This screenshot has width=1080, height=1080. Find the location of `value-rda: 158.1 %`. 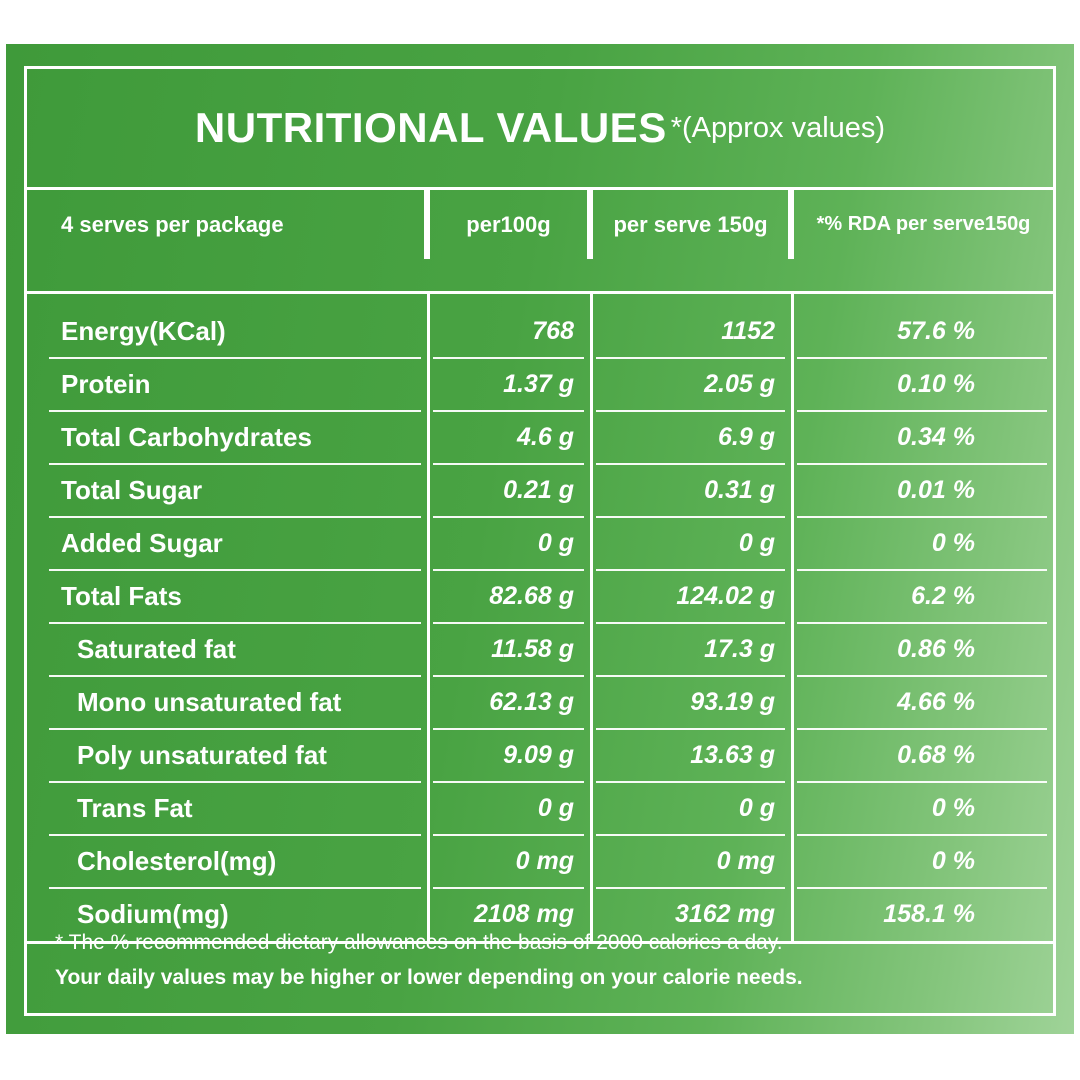

value-rda: 158.1 % is located at coordinates (929, 914).